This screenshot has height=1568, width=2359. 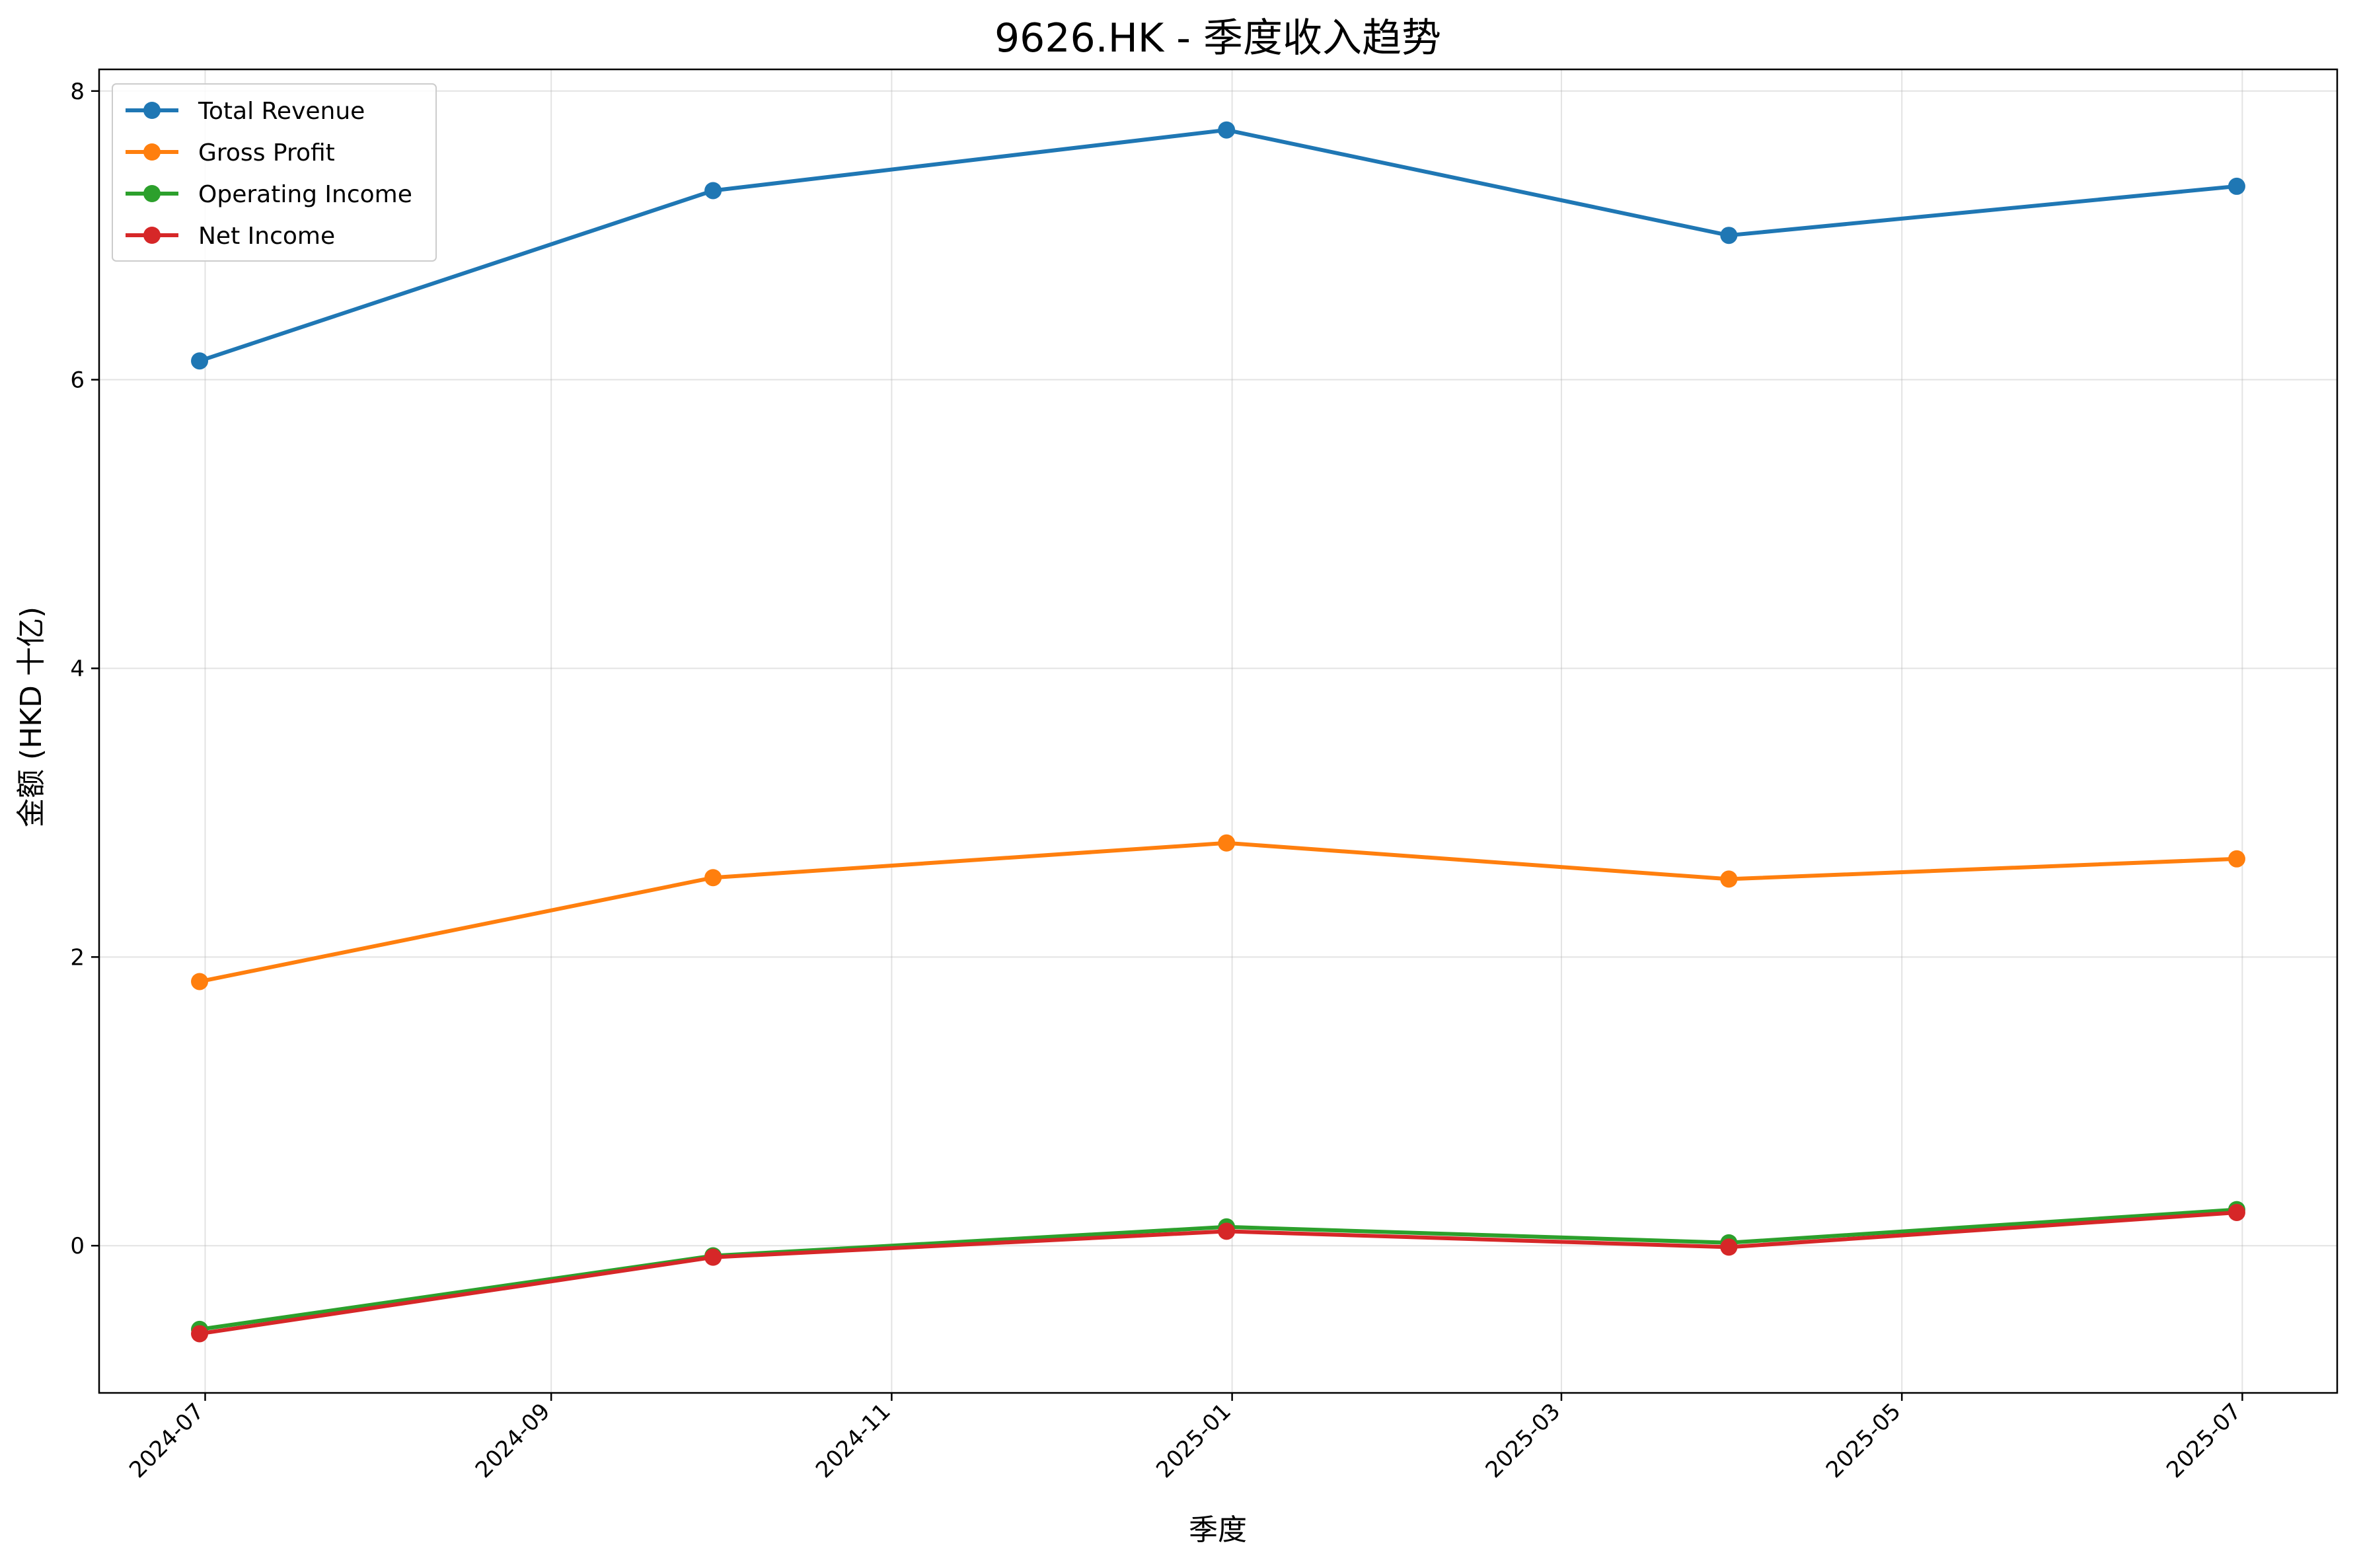 What do you see at coordinates (266, 153) in the screenshot?
I see `legend-label: Gross Profit` at bounding box center [266, 153].